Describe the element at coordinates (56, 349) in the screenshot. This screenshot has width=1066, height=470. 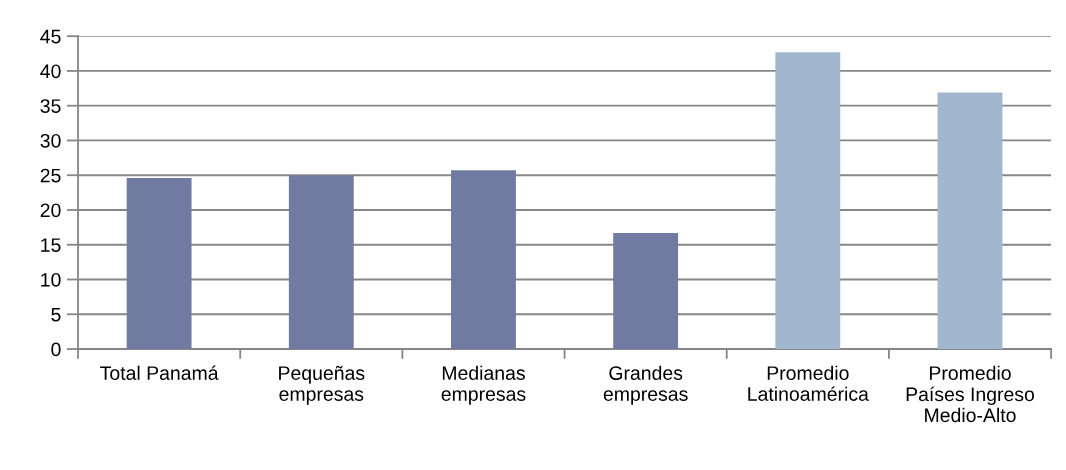
I see `y-tick-label: 0` at that location.